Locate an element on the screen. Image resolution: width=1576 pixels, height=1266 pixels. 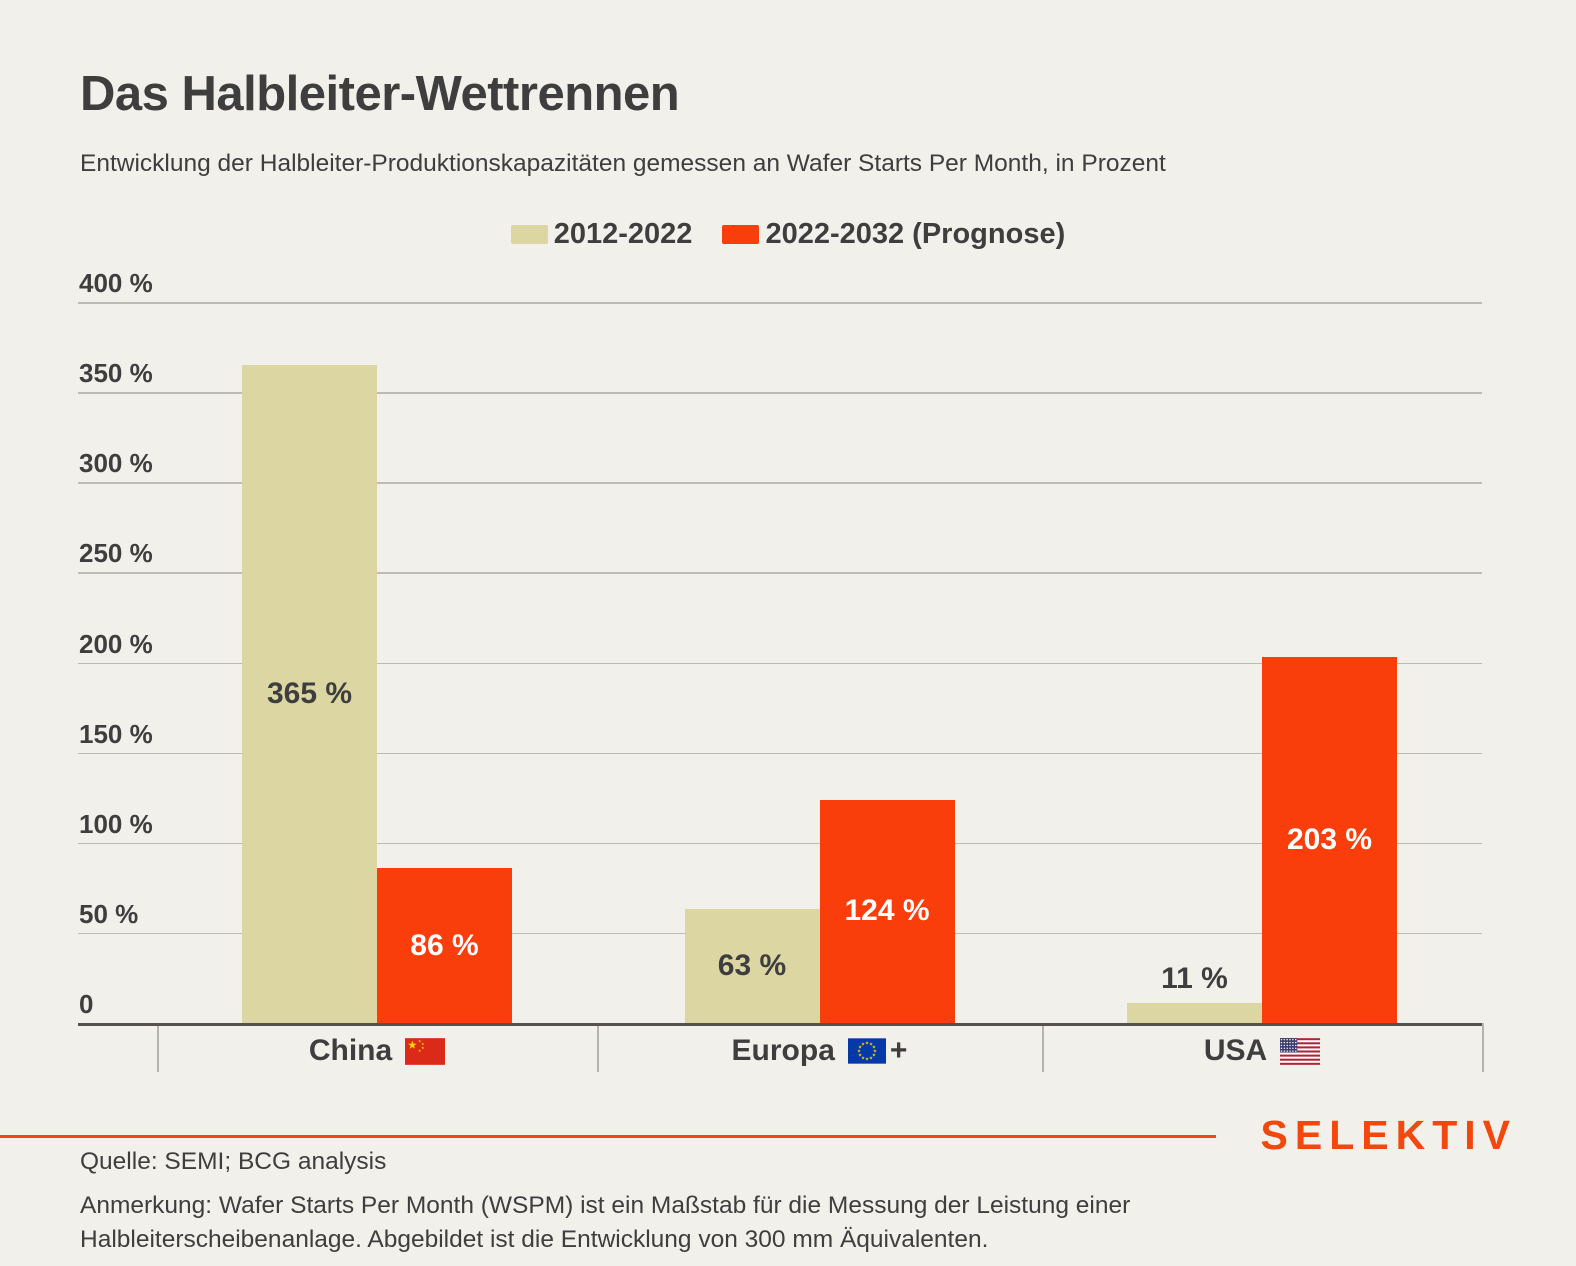
y-tick-label-300: 300 % is located at coordinates (116, 463).